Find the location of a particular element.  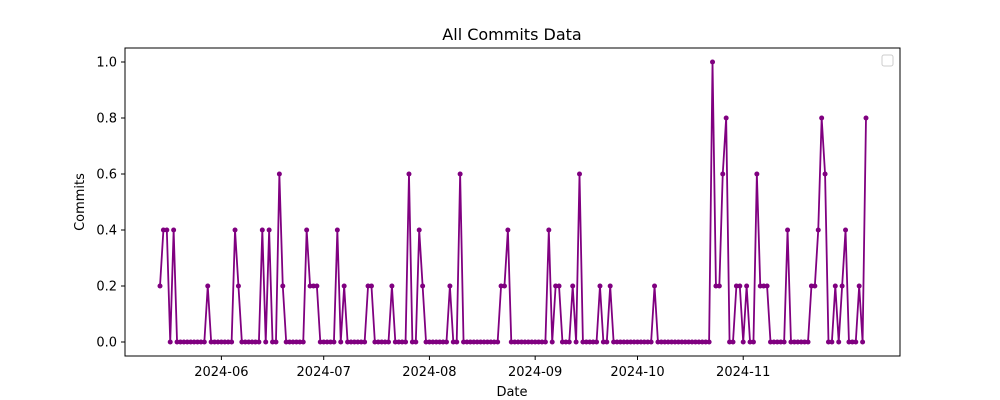

y-tick-label: 0.2 is located at coordinates (106, 287).